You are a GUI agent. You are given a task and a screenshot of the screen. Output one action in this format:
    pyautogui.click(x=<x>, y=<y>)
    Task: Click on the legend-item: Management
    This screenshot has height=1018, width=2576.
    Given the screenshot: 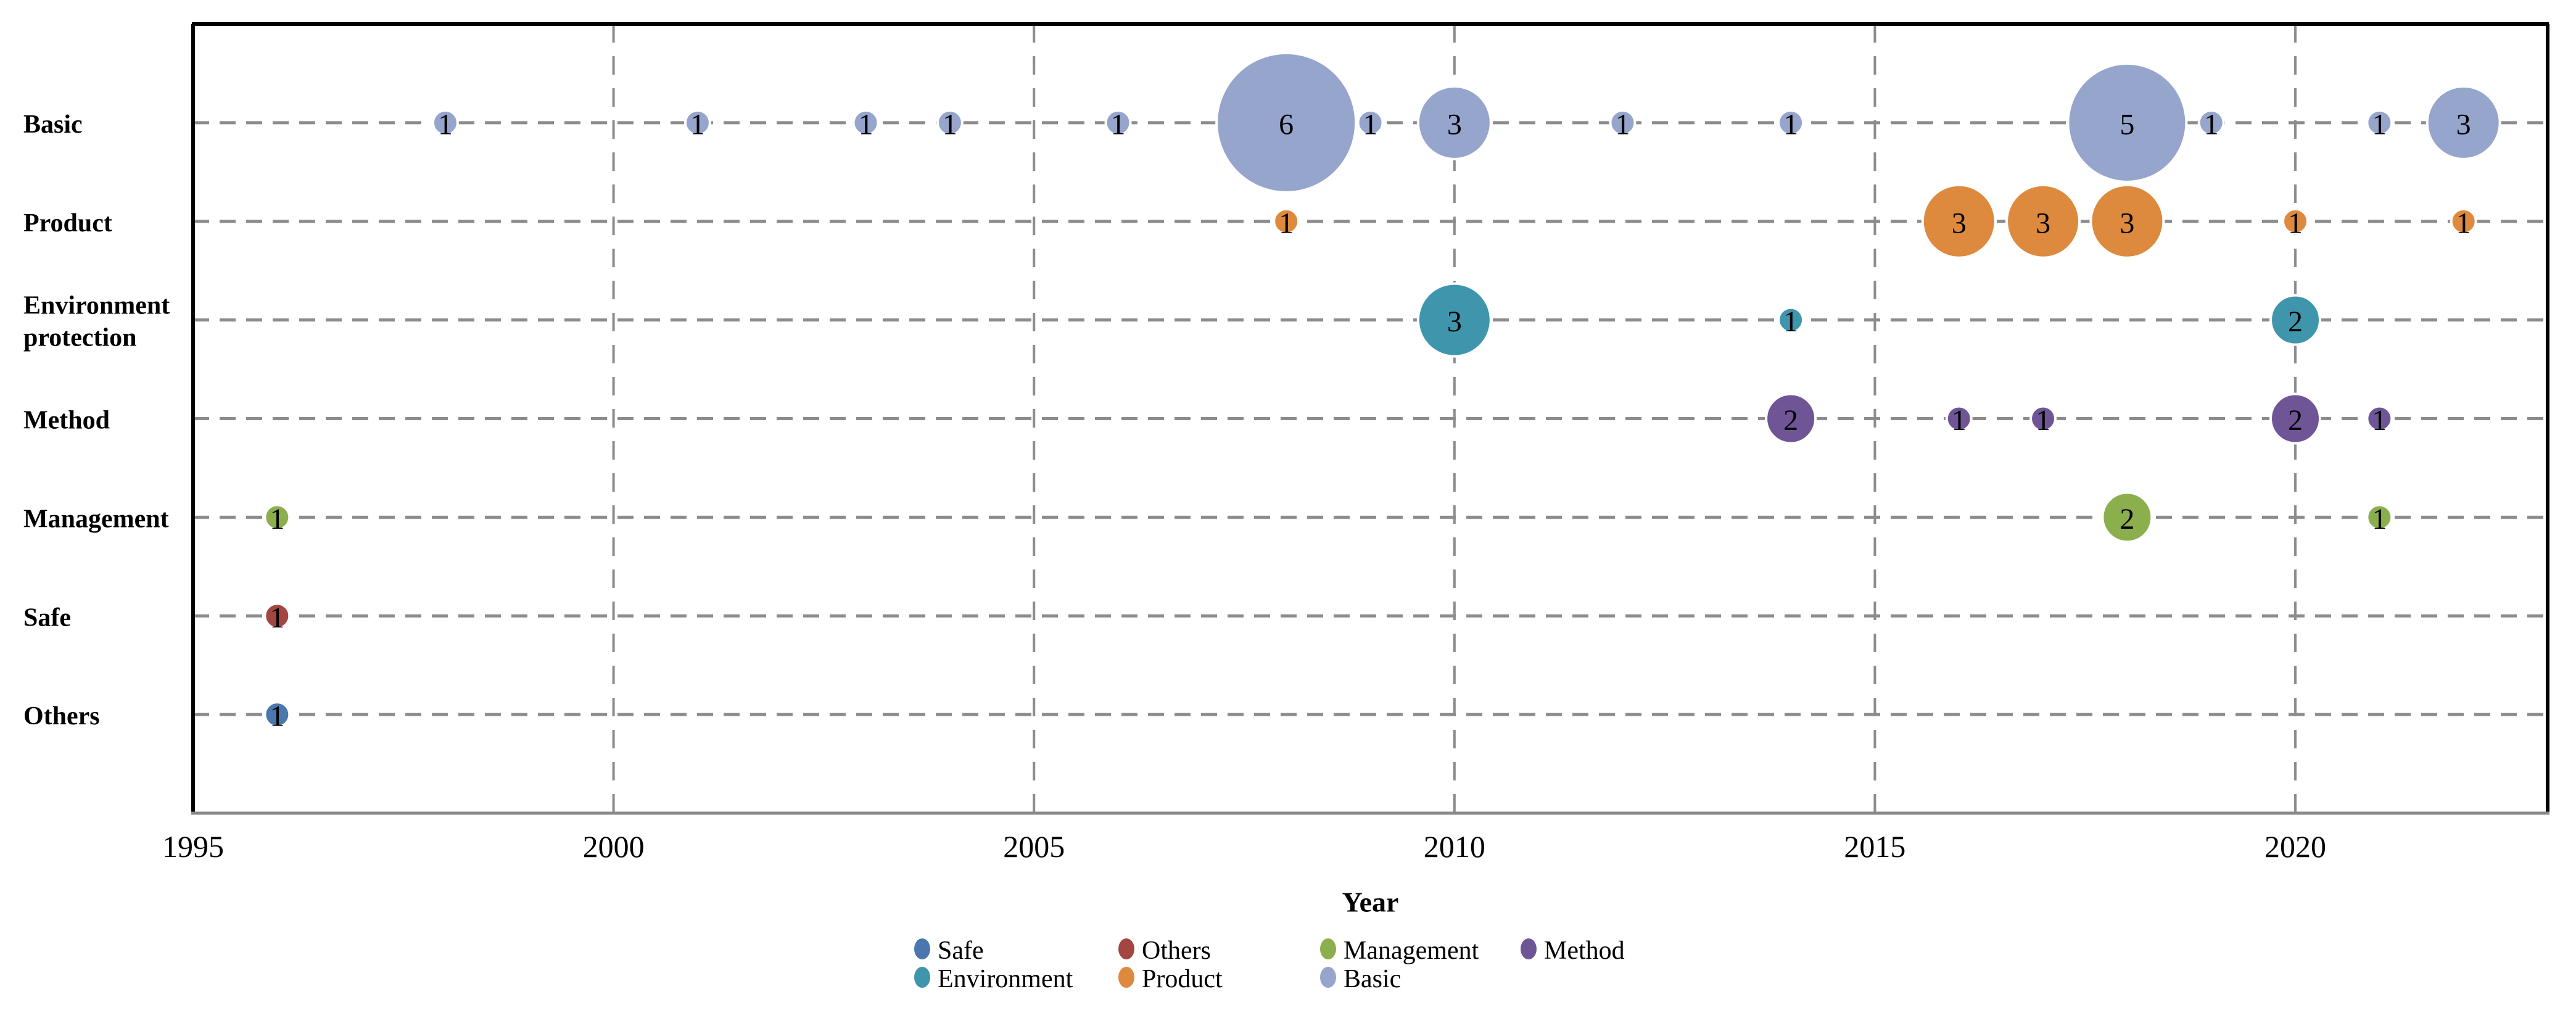 What is the action you would take?
    pyautogui.click(x=1399, y=951)
    